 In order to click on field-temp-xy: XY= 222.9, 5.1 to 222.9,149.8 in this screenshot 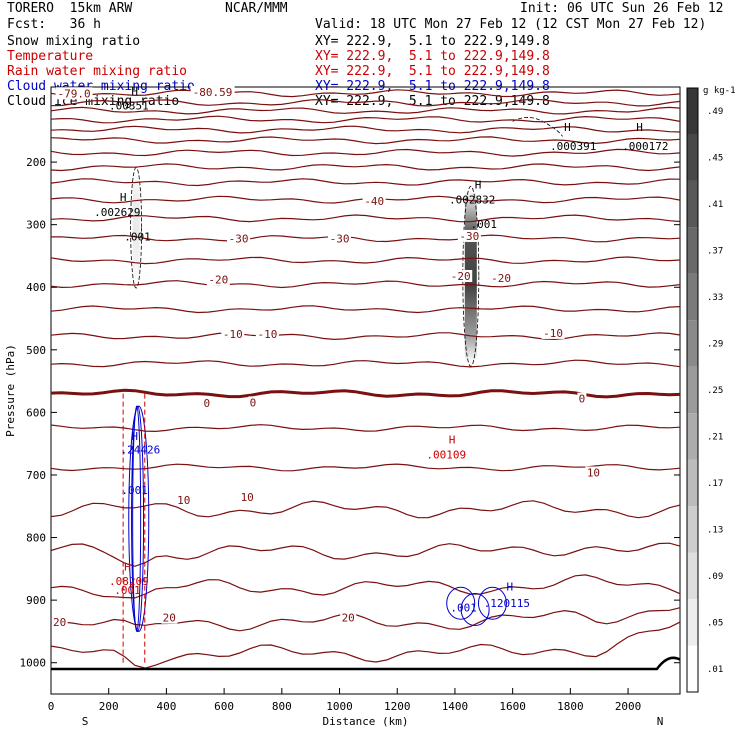, I will do `click(432, 56)`.